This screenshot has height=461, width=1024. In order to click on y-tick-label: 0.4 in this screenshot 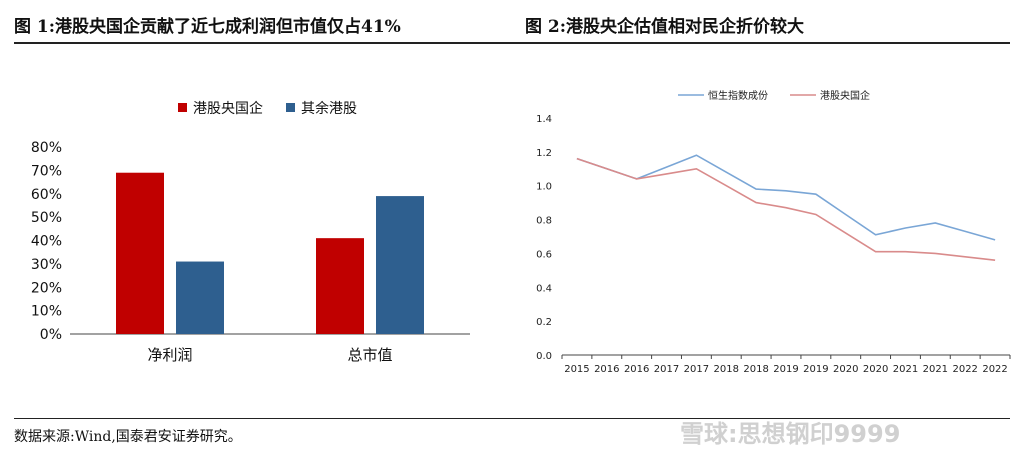, I will do `click(544, 288)`.